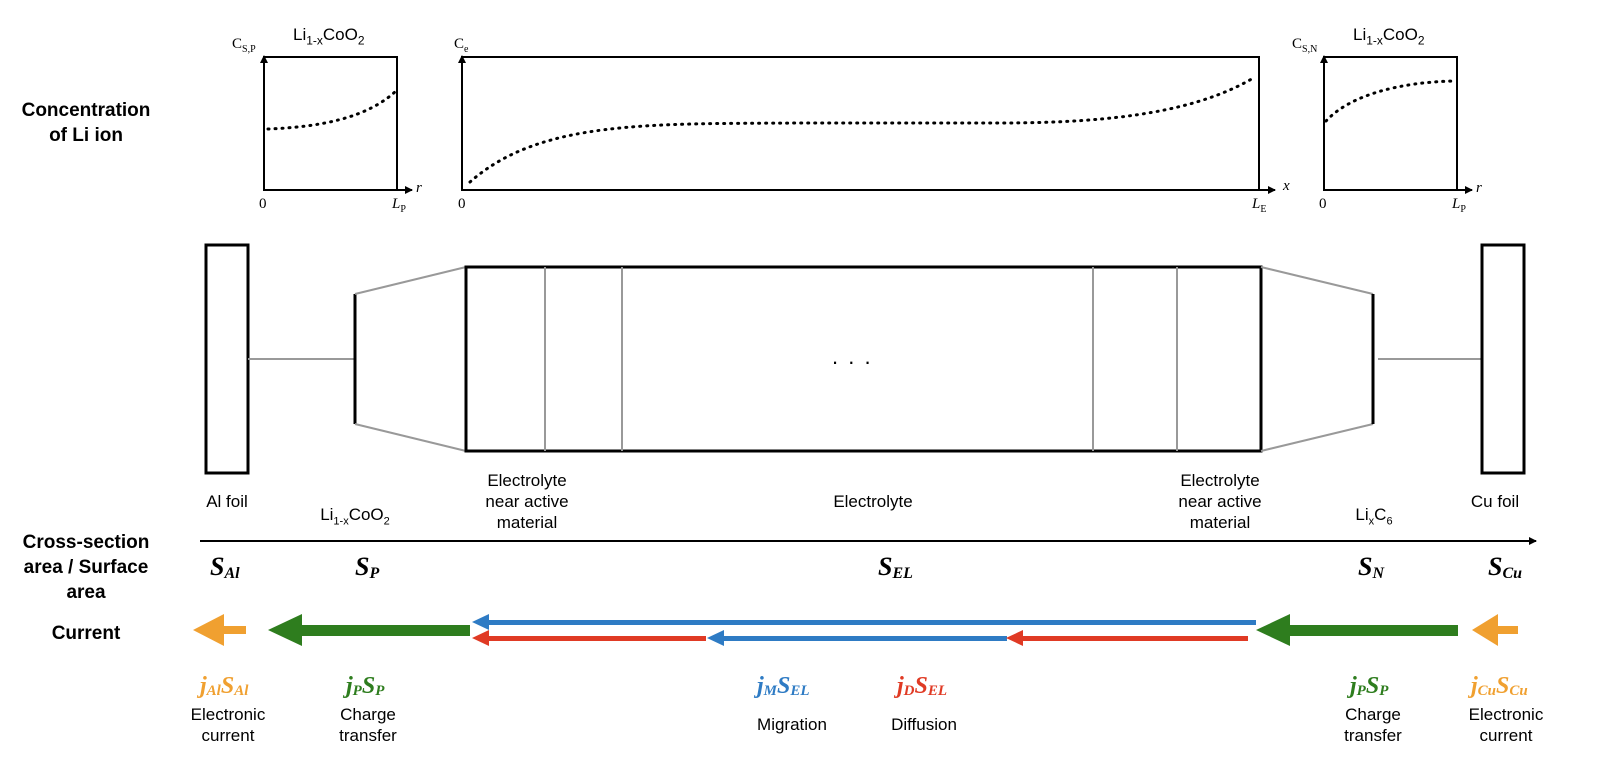 Image resolution: width=1606 pixels, height=766 pixels. Describe the element at coordinates (219, 630) in the screenshot. I see `arrow-al` at that location.